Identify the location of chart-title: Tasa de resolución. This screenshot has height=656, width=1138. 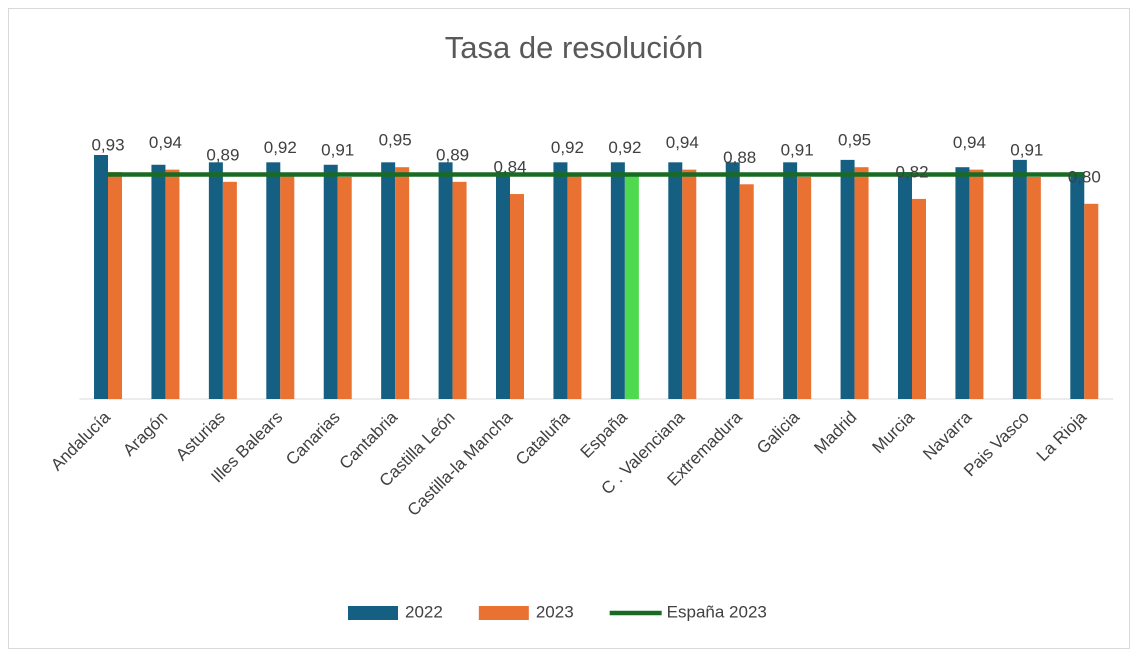
(574, 47).